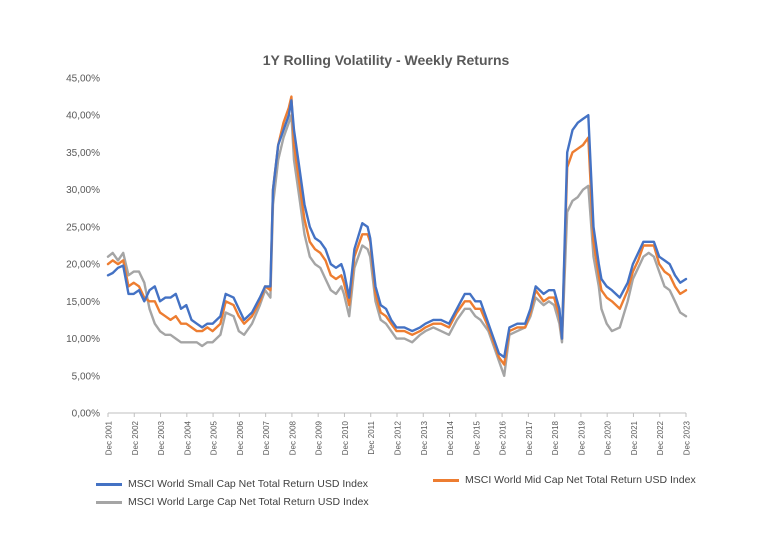 The image size is (772, 544). Describe the element at coordinates (446, 480) in the screenshot. I see `legend-swatch-mid-cap` at that location.